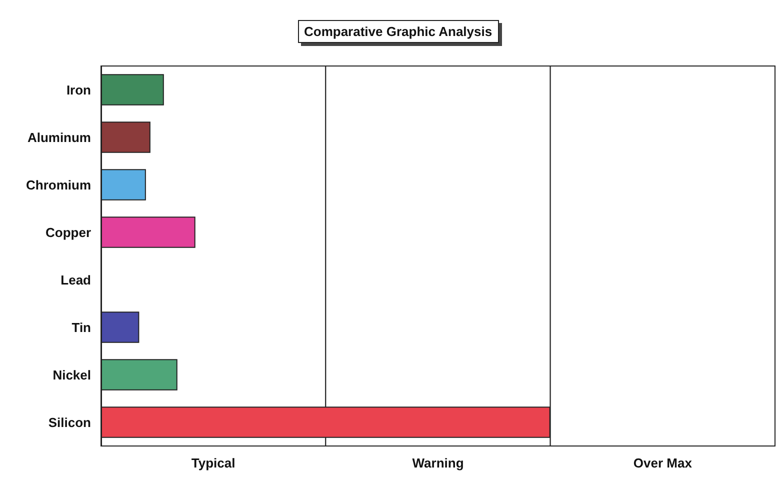 The width and height of the screenshot is (779, 490). I want to click on chart-title: Comparative Graphic Analysis, so click(398, 31).